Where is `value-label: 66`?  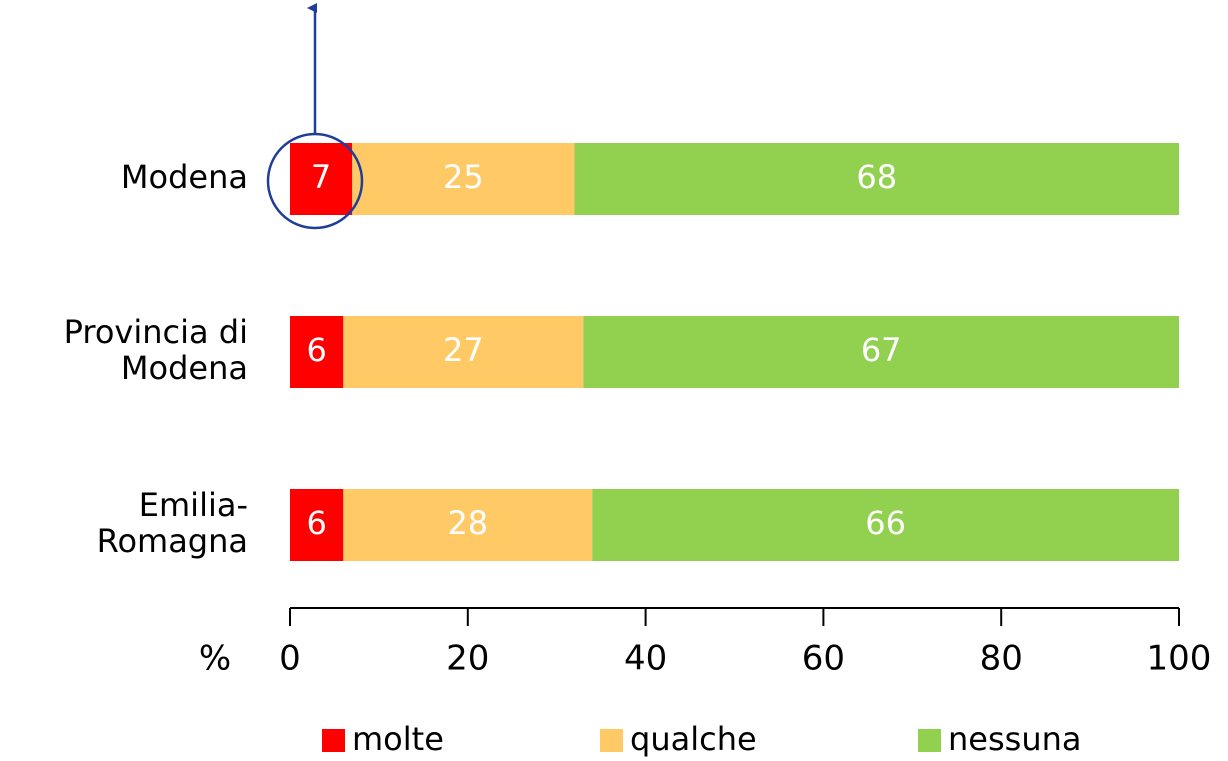
value-label: 66 is located at coordinates (885, 523).